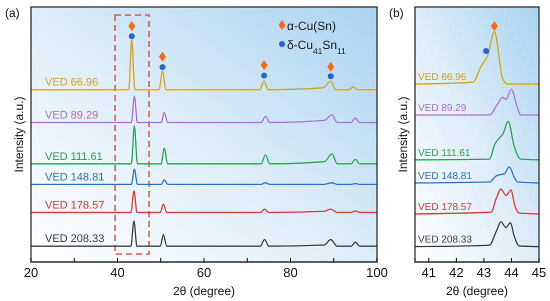 The image size is (550, 301). Describe the element at coordinates (31, 272) in the screenshot. I see `x-tick-label: 20` at that location.